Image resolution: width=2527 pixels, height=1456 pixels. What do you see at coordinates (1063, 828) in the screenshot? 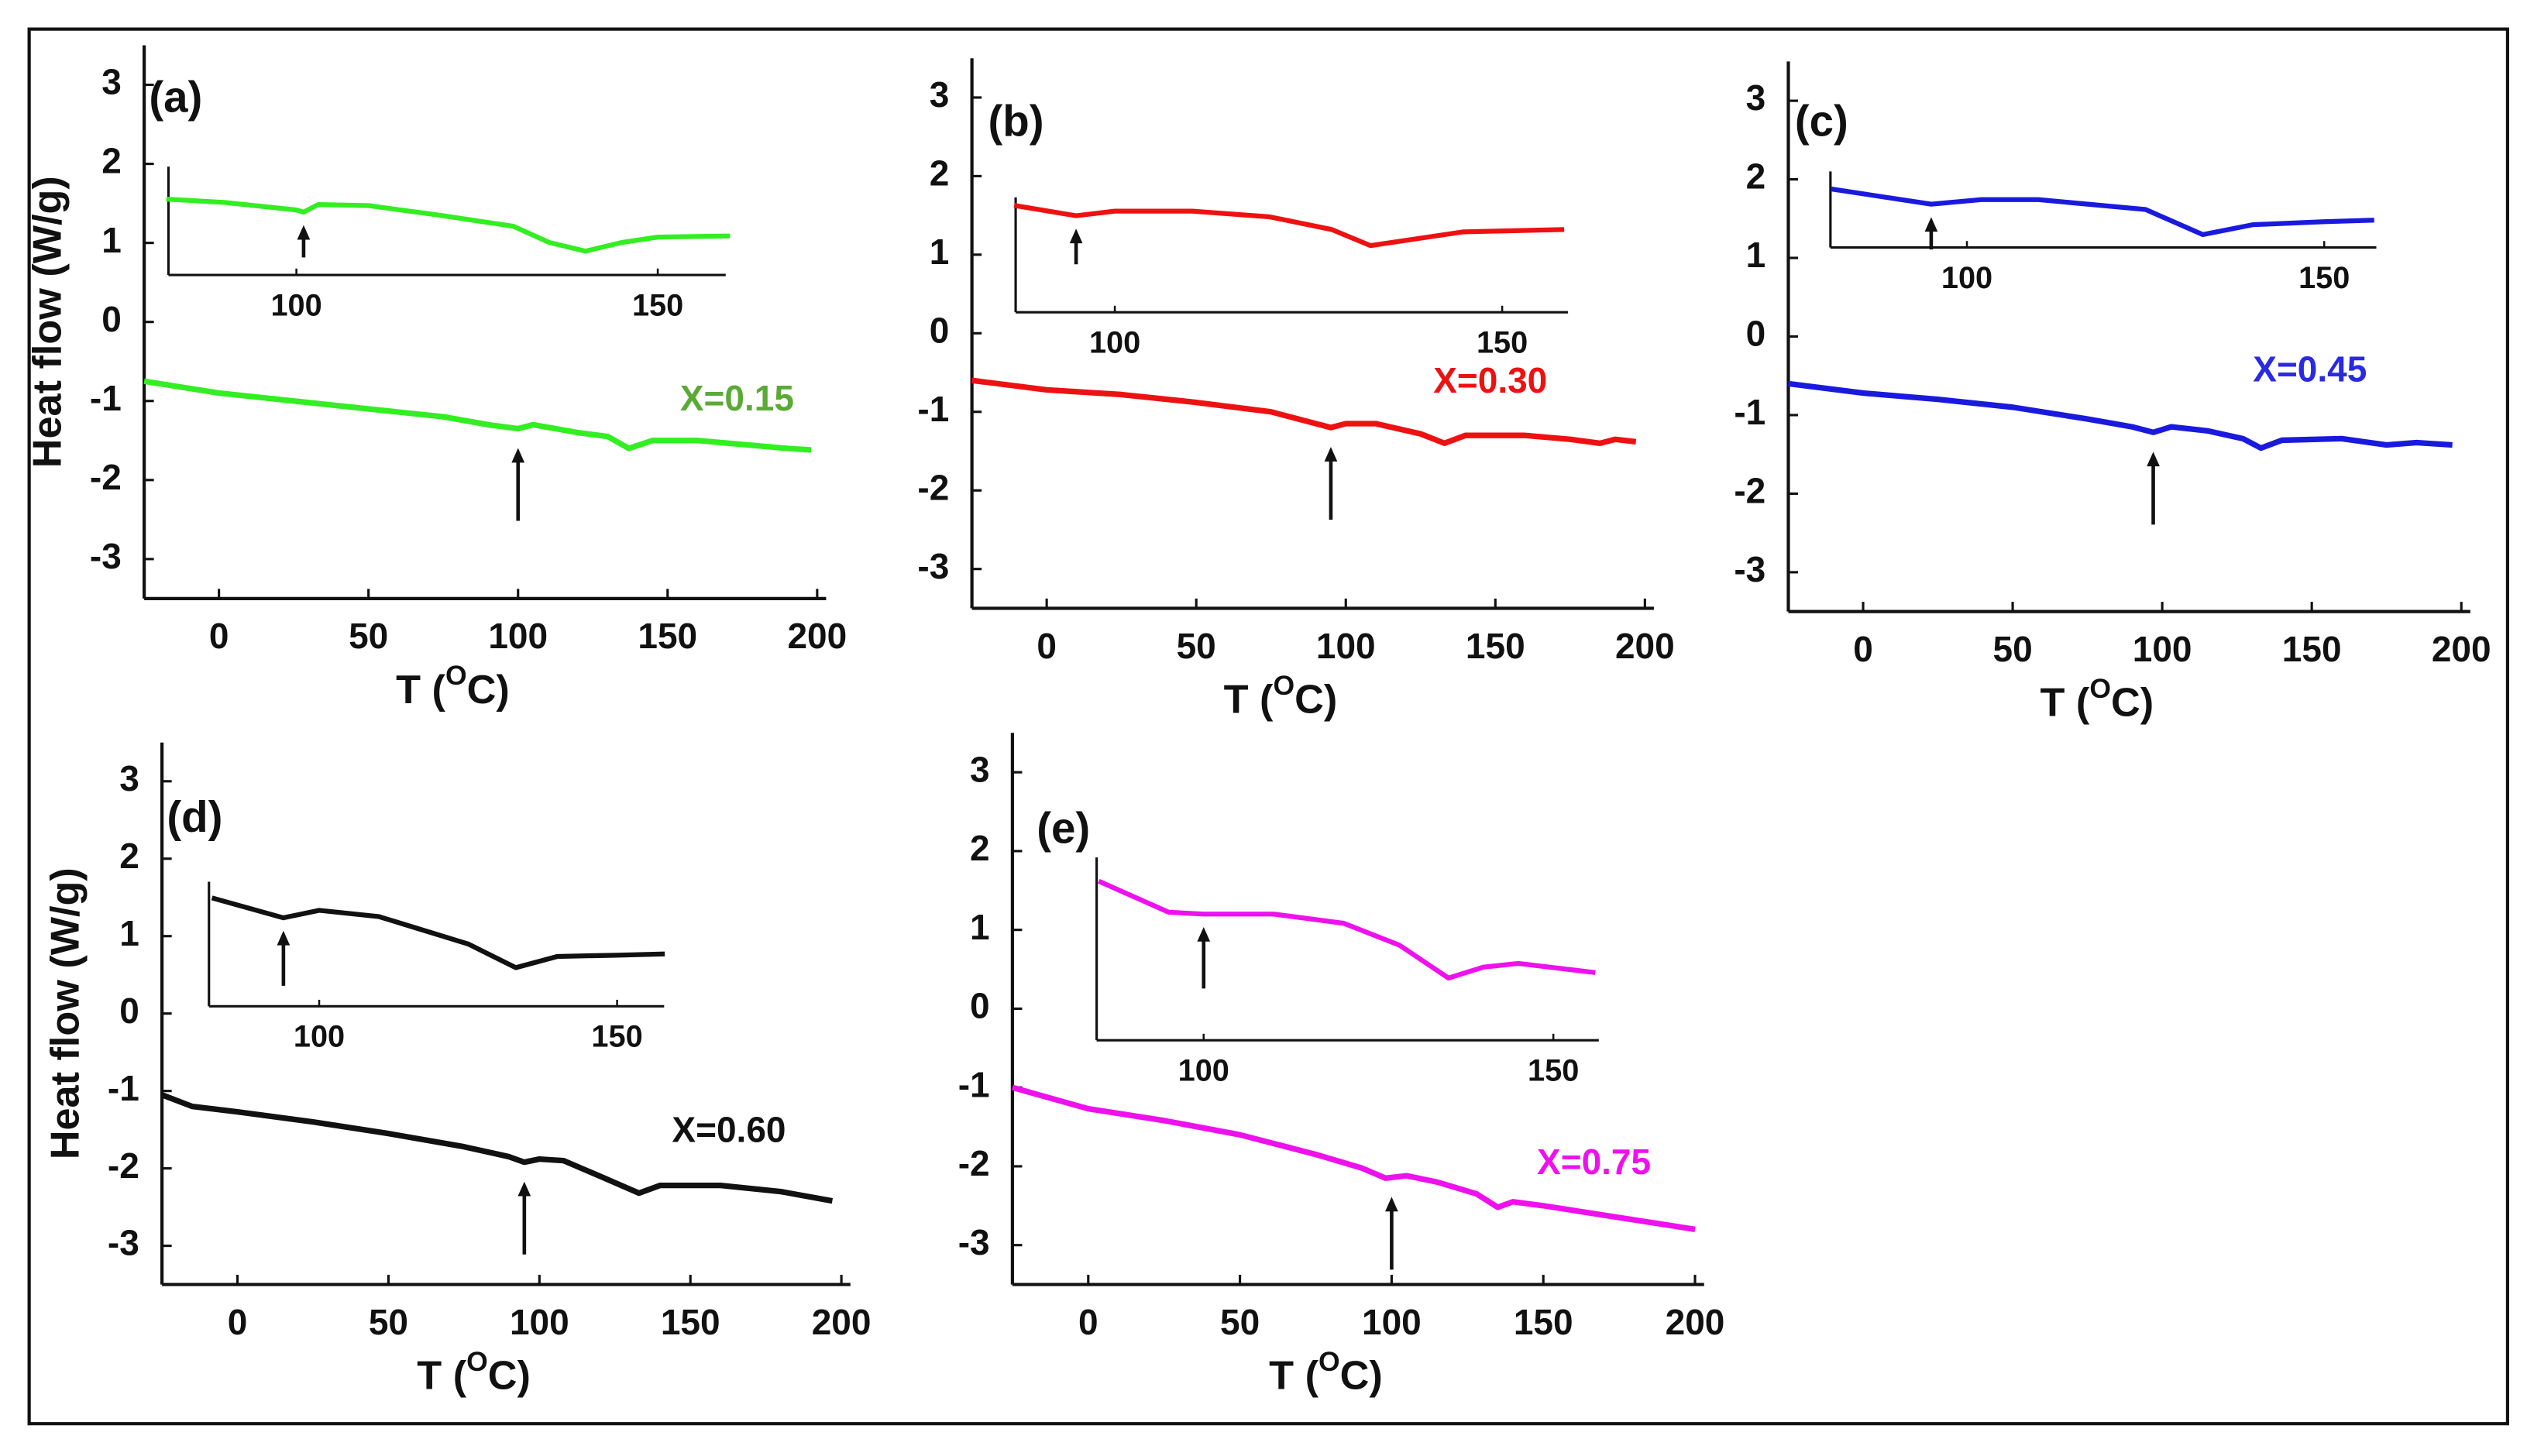
I see `panel-label: (e)` at bounding box center [1063, 828].